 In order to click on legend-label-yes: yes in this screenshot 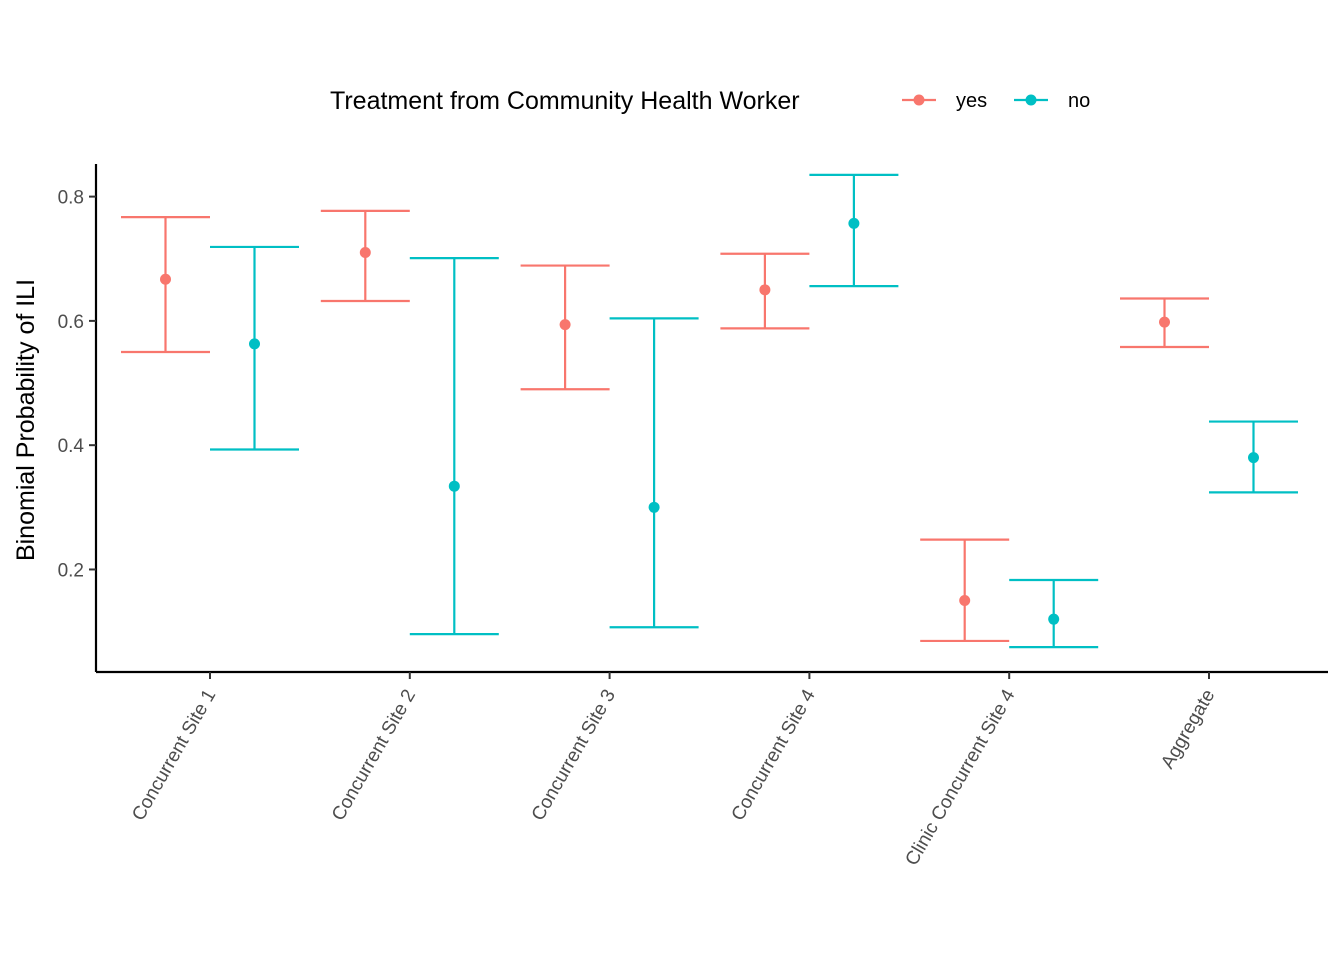, I will do `click(971, 101)`.